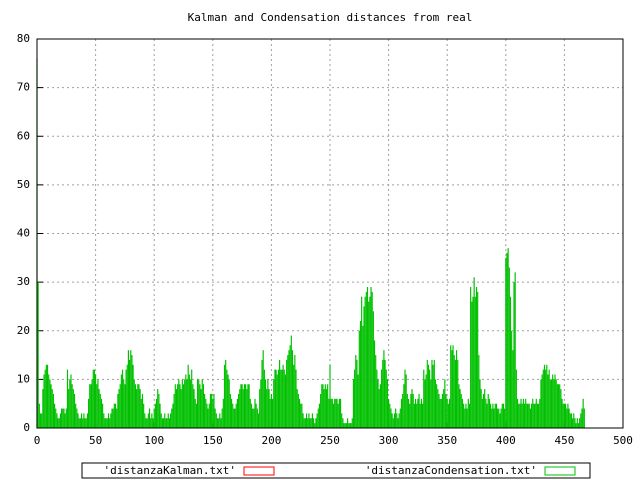 The image size is (640, 480). What do you see at coordinates (23, 135) in the screenshot?
I see `y-tick-label: 60` at bounding box center [23, 135].